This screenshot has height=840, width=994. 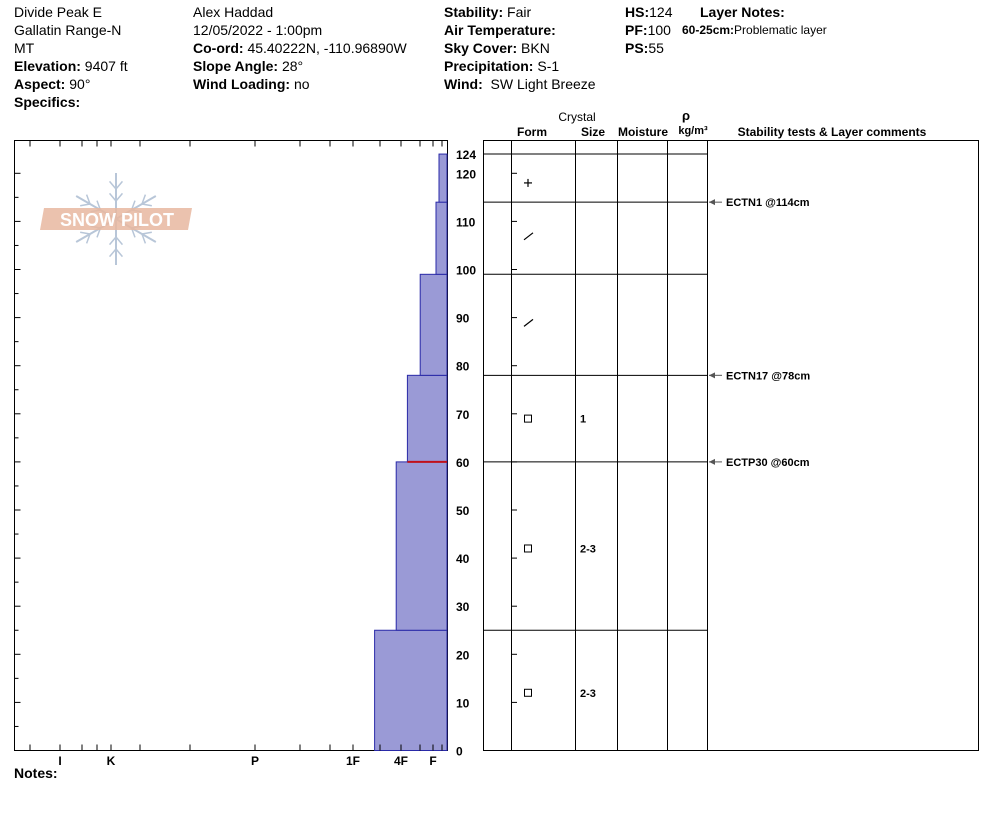 I want to click on stability-test-label: ECTN1 @114cm, so click(x=768, y=203).